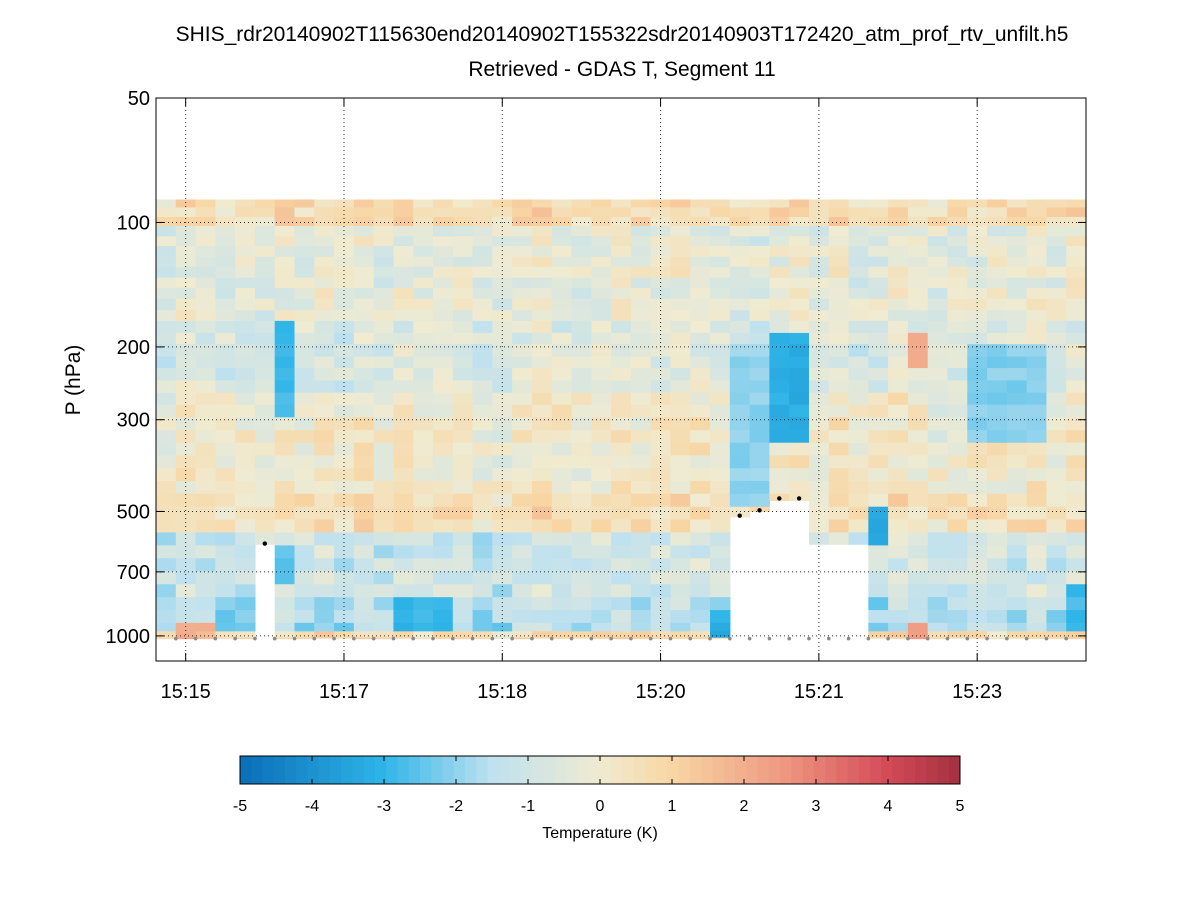  I want to click on y-tick-label: 300, so click(133, 421).